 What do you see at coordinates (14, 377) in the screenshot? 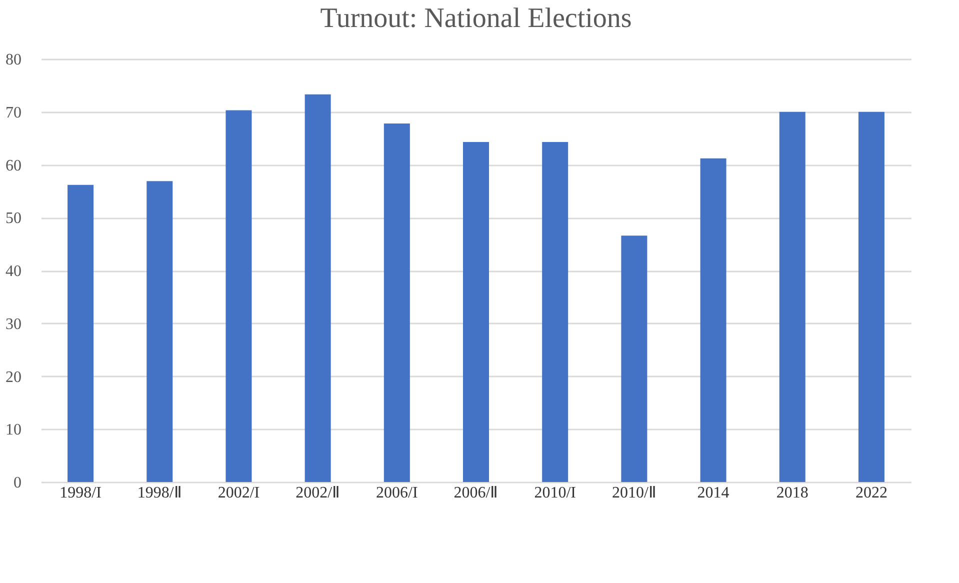
I see `y-tick-label: 20` at bounding box center [14, 377].